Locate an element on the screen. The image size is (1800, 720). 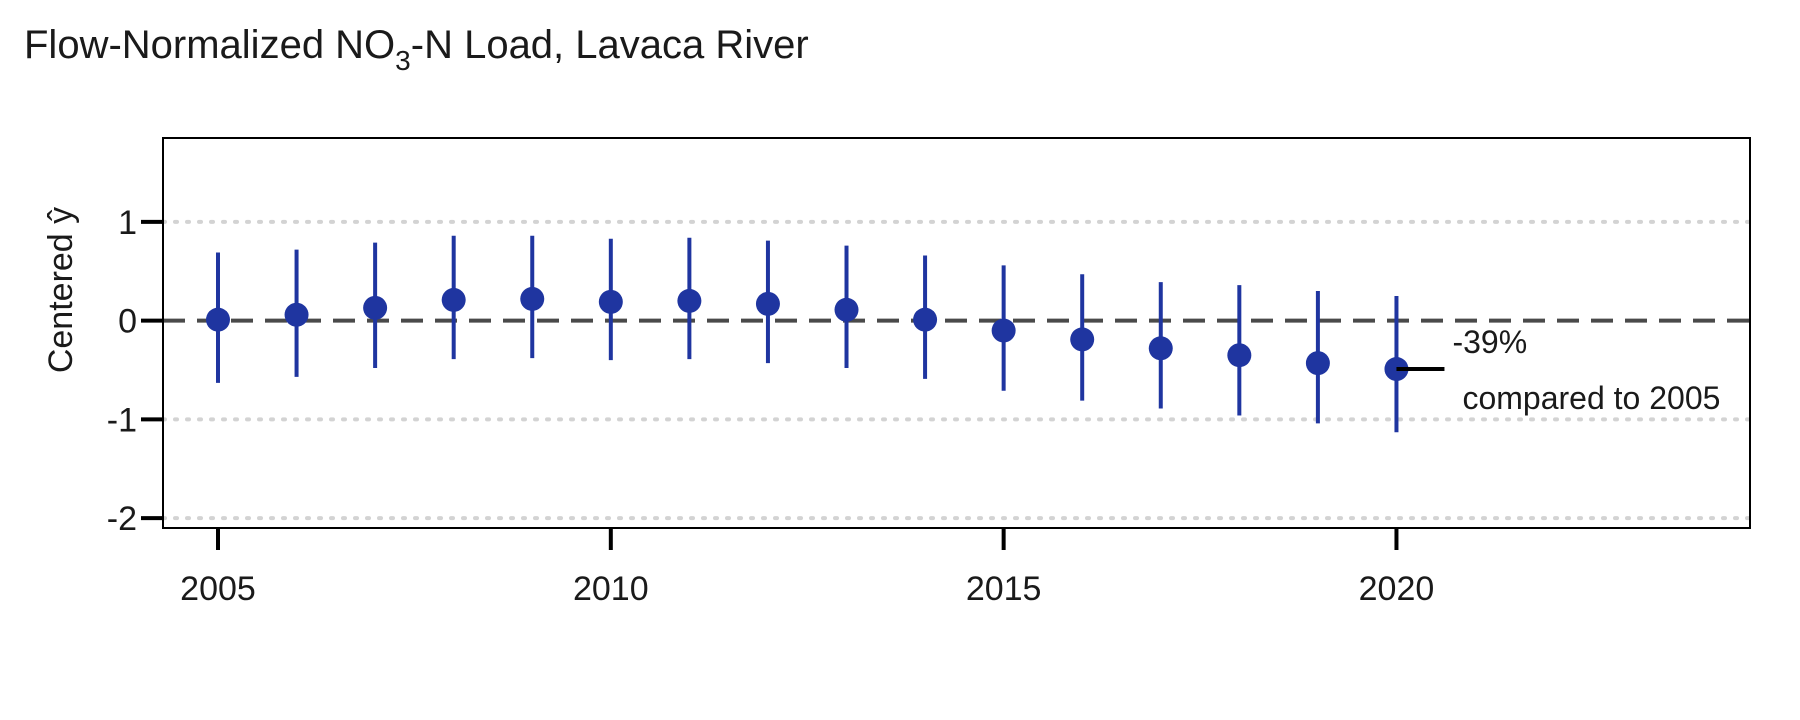
x-tick-label: 2005 is located at coordinates (218, 589).